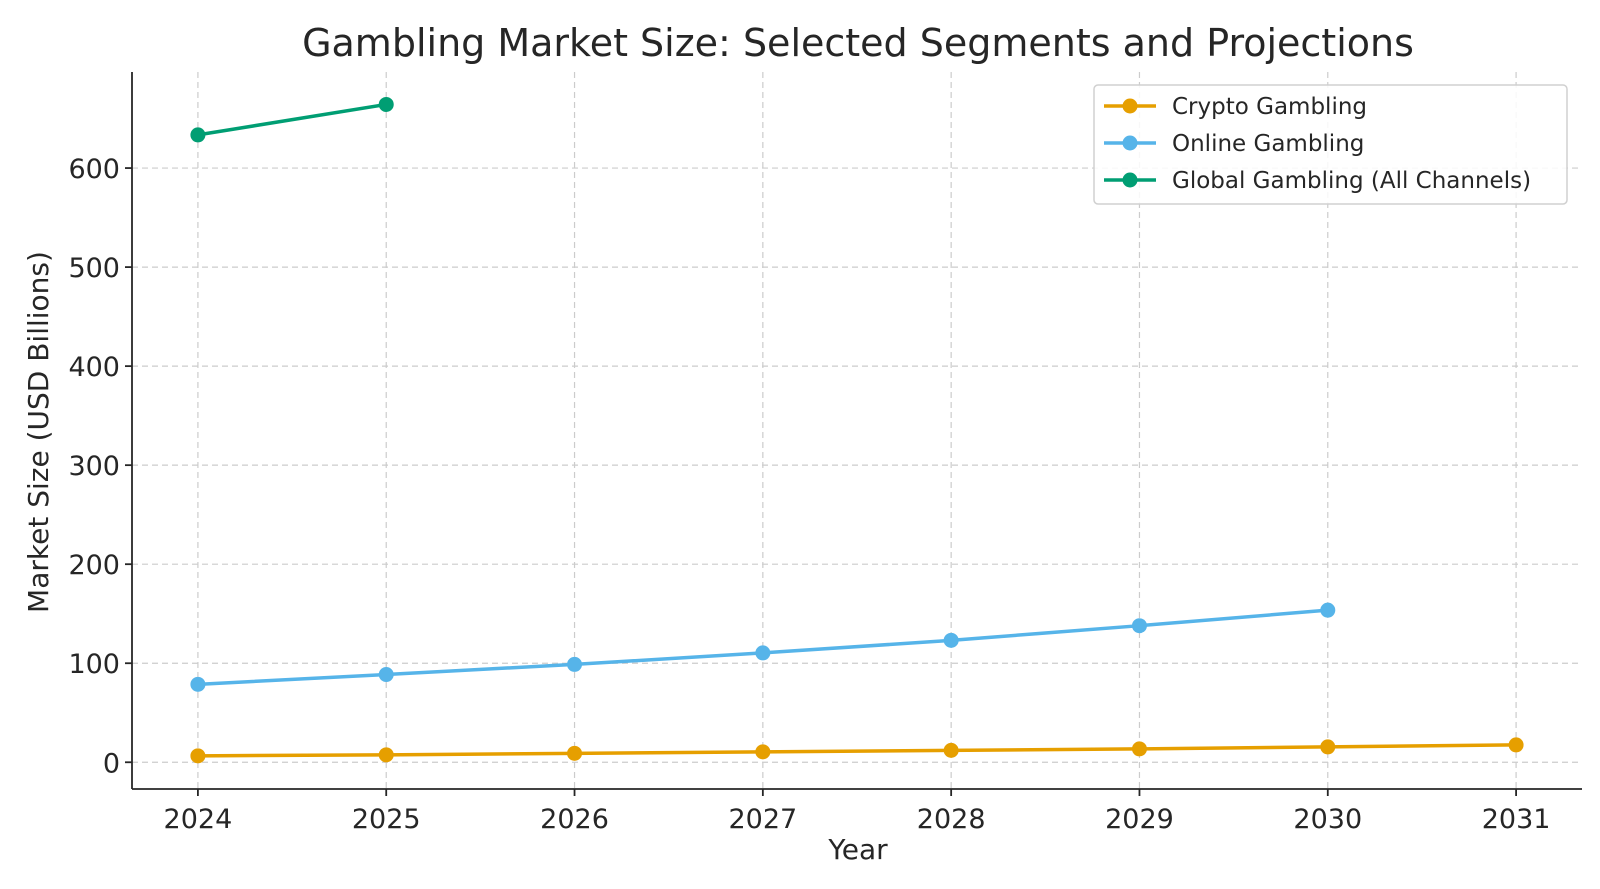  What do you see at coordinates (574, 819) in the screenshot?
I see `x-tick-label: 2026` at bounding box center [574, 819].